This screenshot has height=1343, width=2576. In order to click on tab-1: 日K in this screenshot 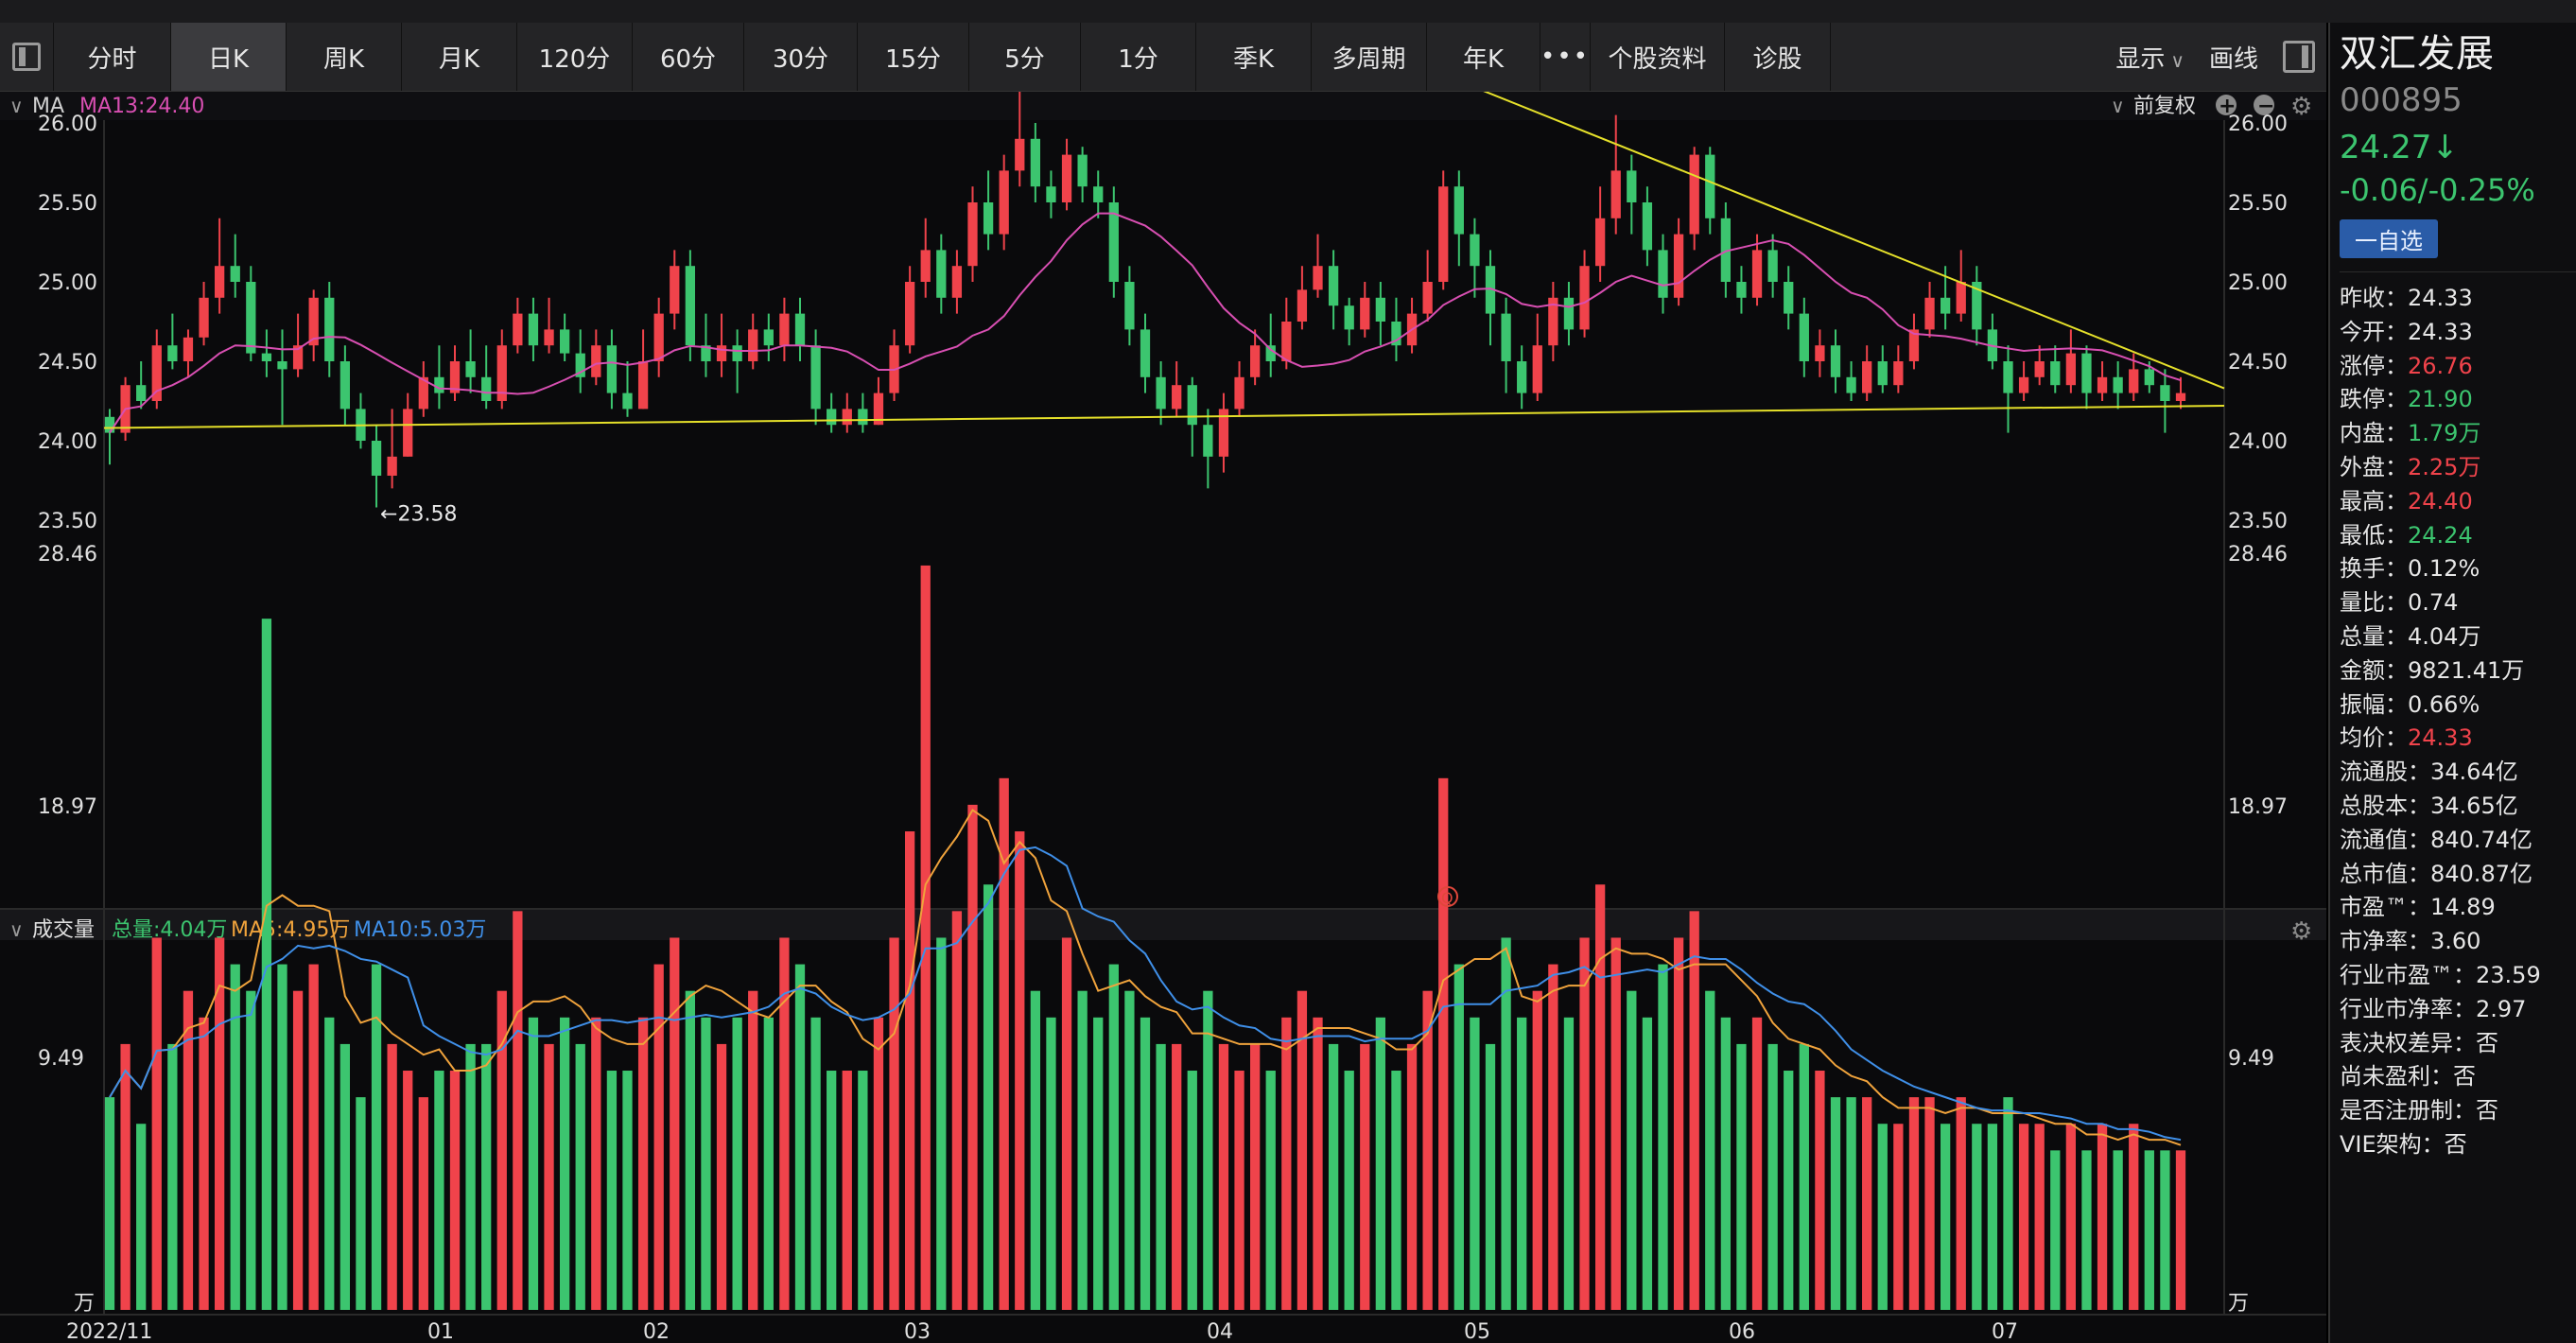, I will do `click(229, 57)`.